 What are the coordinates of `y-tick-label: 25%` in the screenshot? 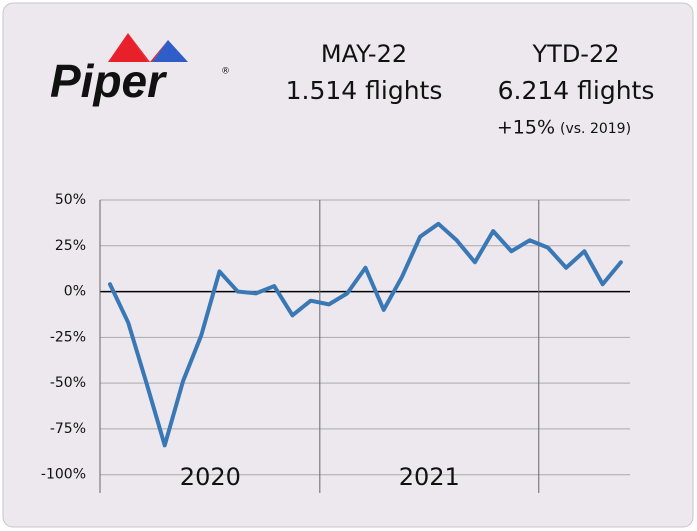 It's located at (70, 246).